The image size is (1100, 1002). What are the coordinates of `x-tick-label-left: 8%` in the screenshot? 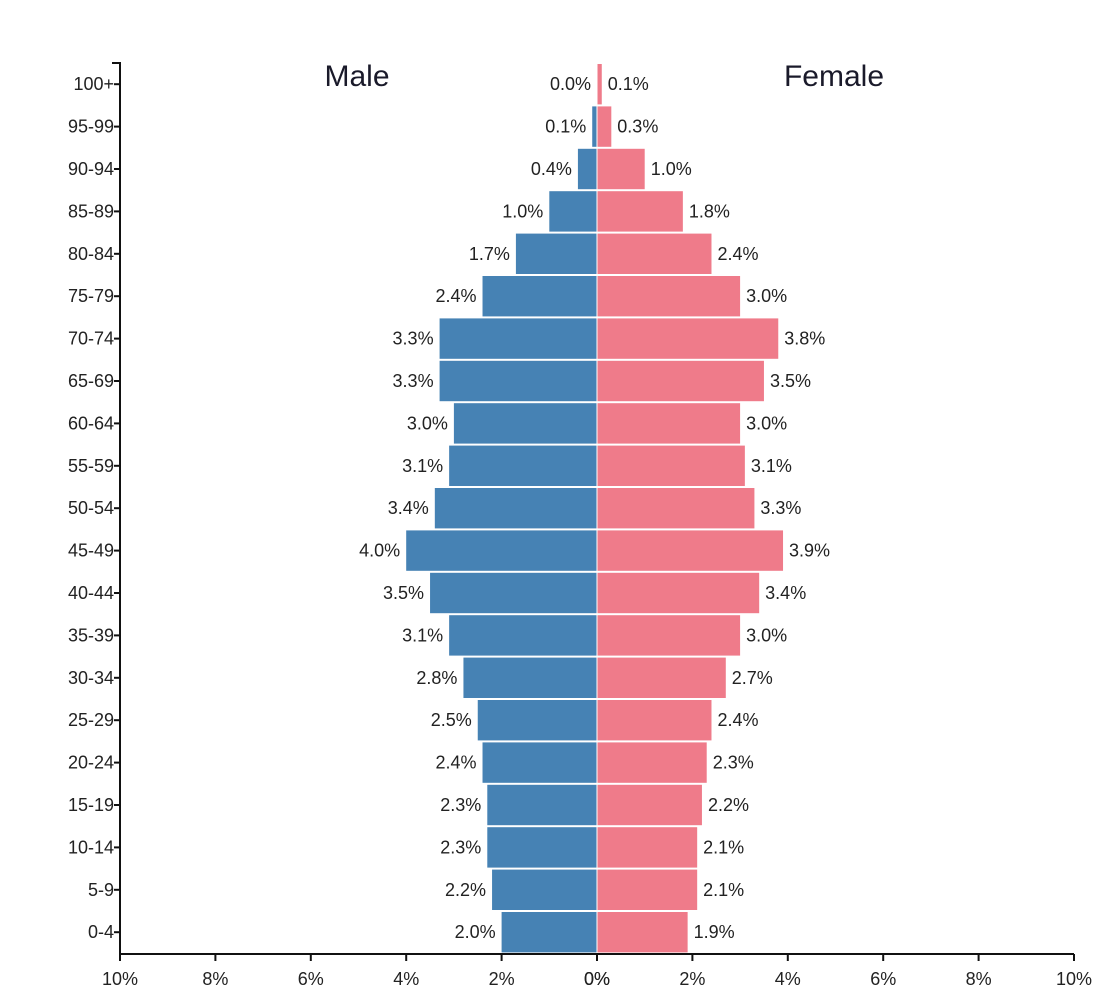 It's located at (215, 979).